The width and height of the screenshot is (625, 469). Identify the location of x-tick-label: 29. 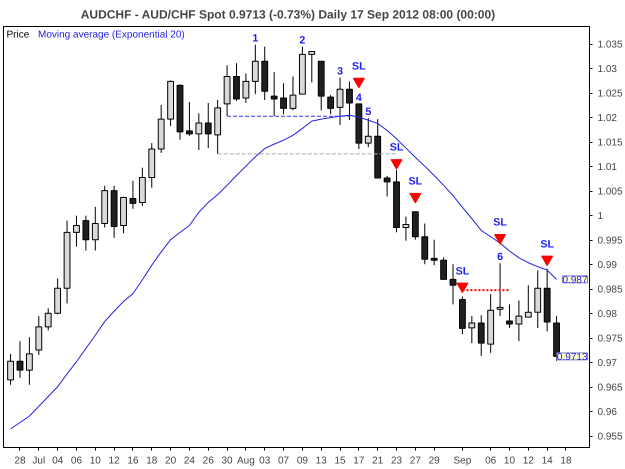
(434, 461).